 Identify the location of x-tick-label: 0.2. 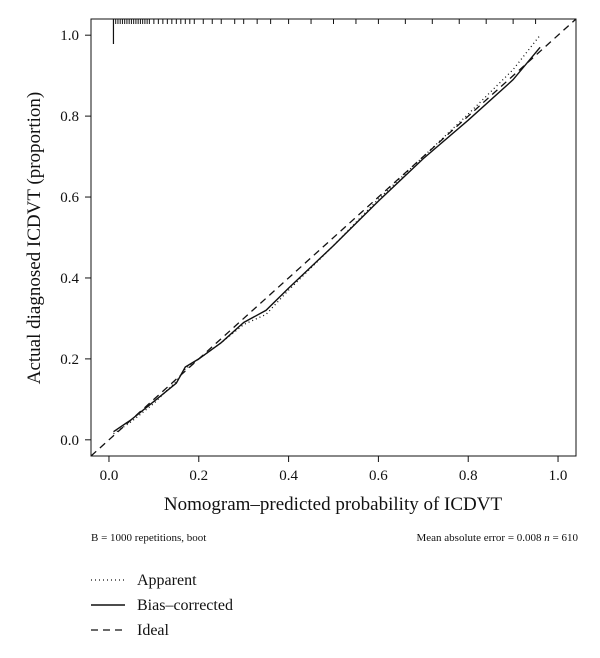
(198, 476).